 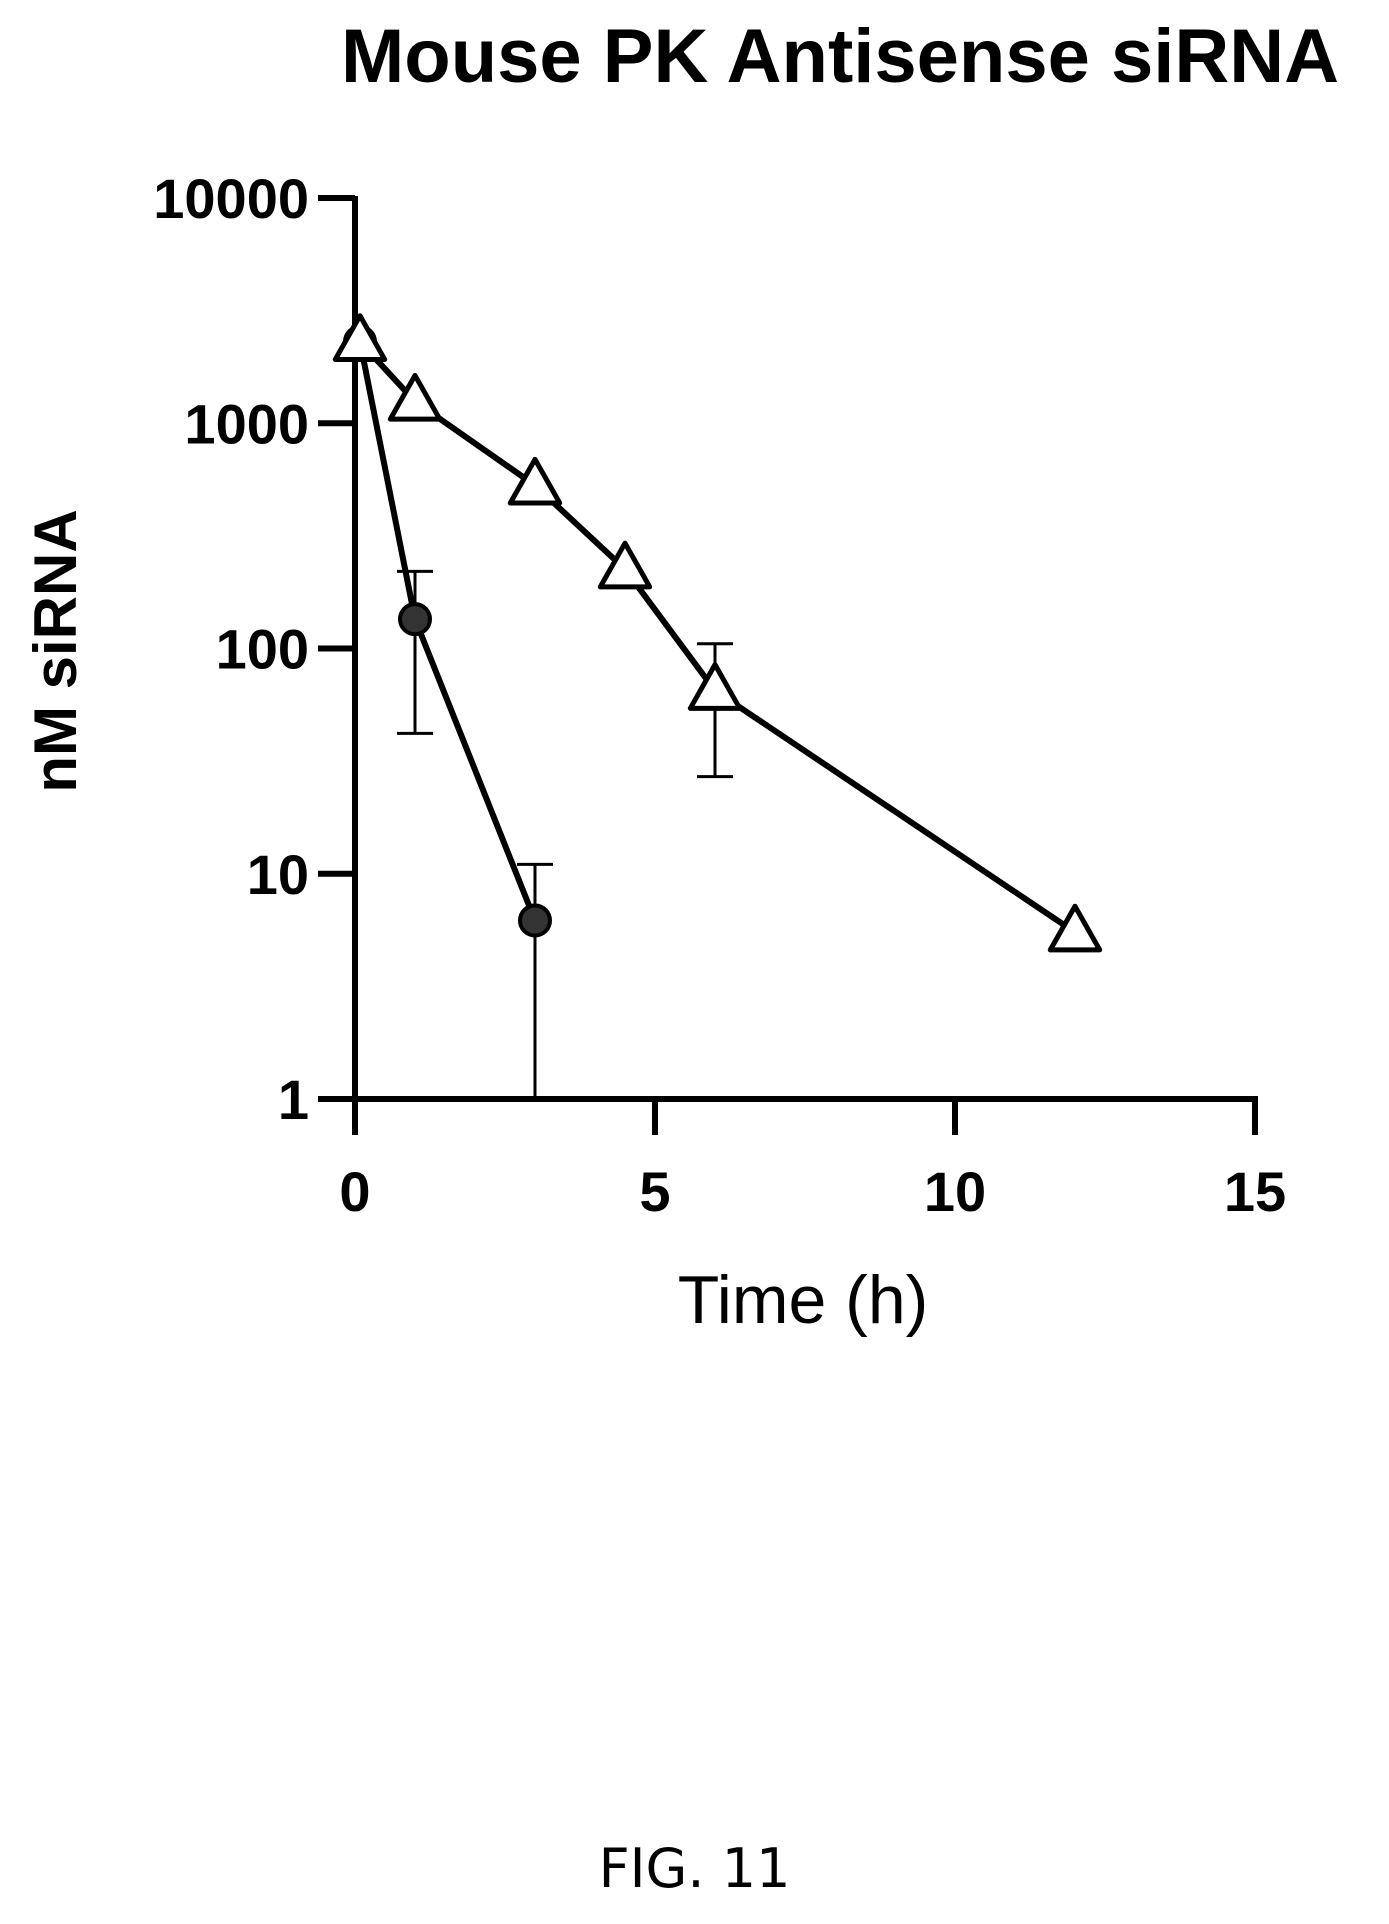 I want to click on x-tick-label-2: 10, so click(x=955, y=1191).